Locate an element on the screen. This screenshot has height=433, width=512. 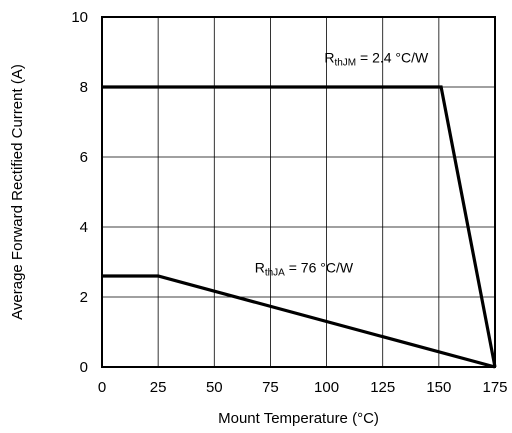
y-tick-label-1: 2 is located at coordinates (84, 297).